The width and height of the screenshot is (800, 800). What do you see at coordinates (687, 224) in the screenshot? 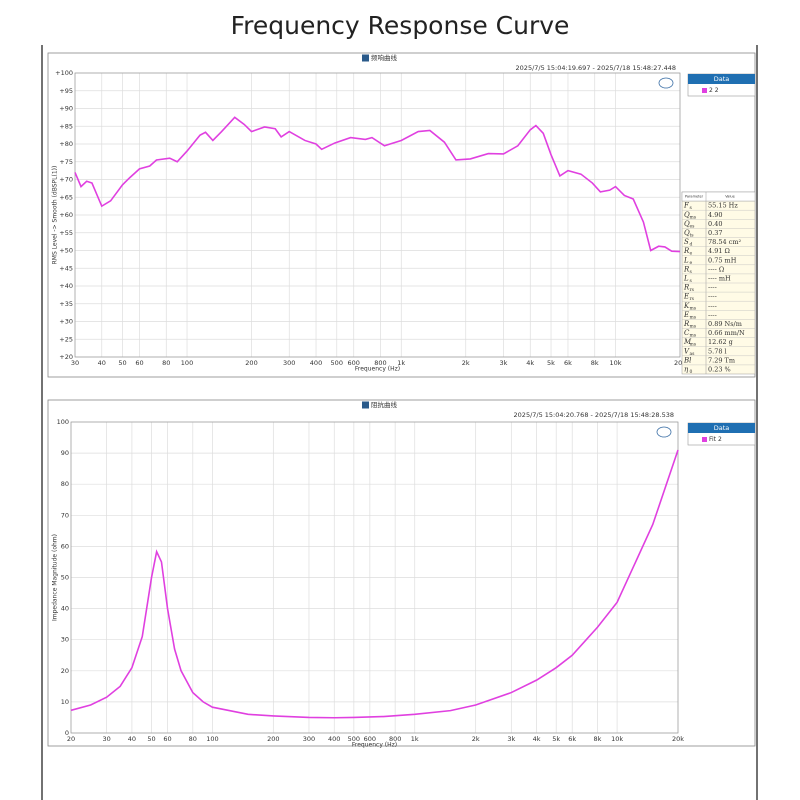
I see `param-symbol: Q` at bounding box center [687, 224].